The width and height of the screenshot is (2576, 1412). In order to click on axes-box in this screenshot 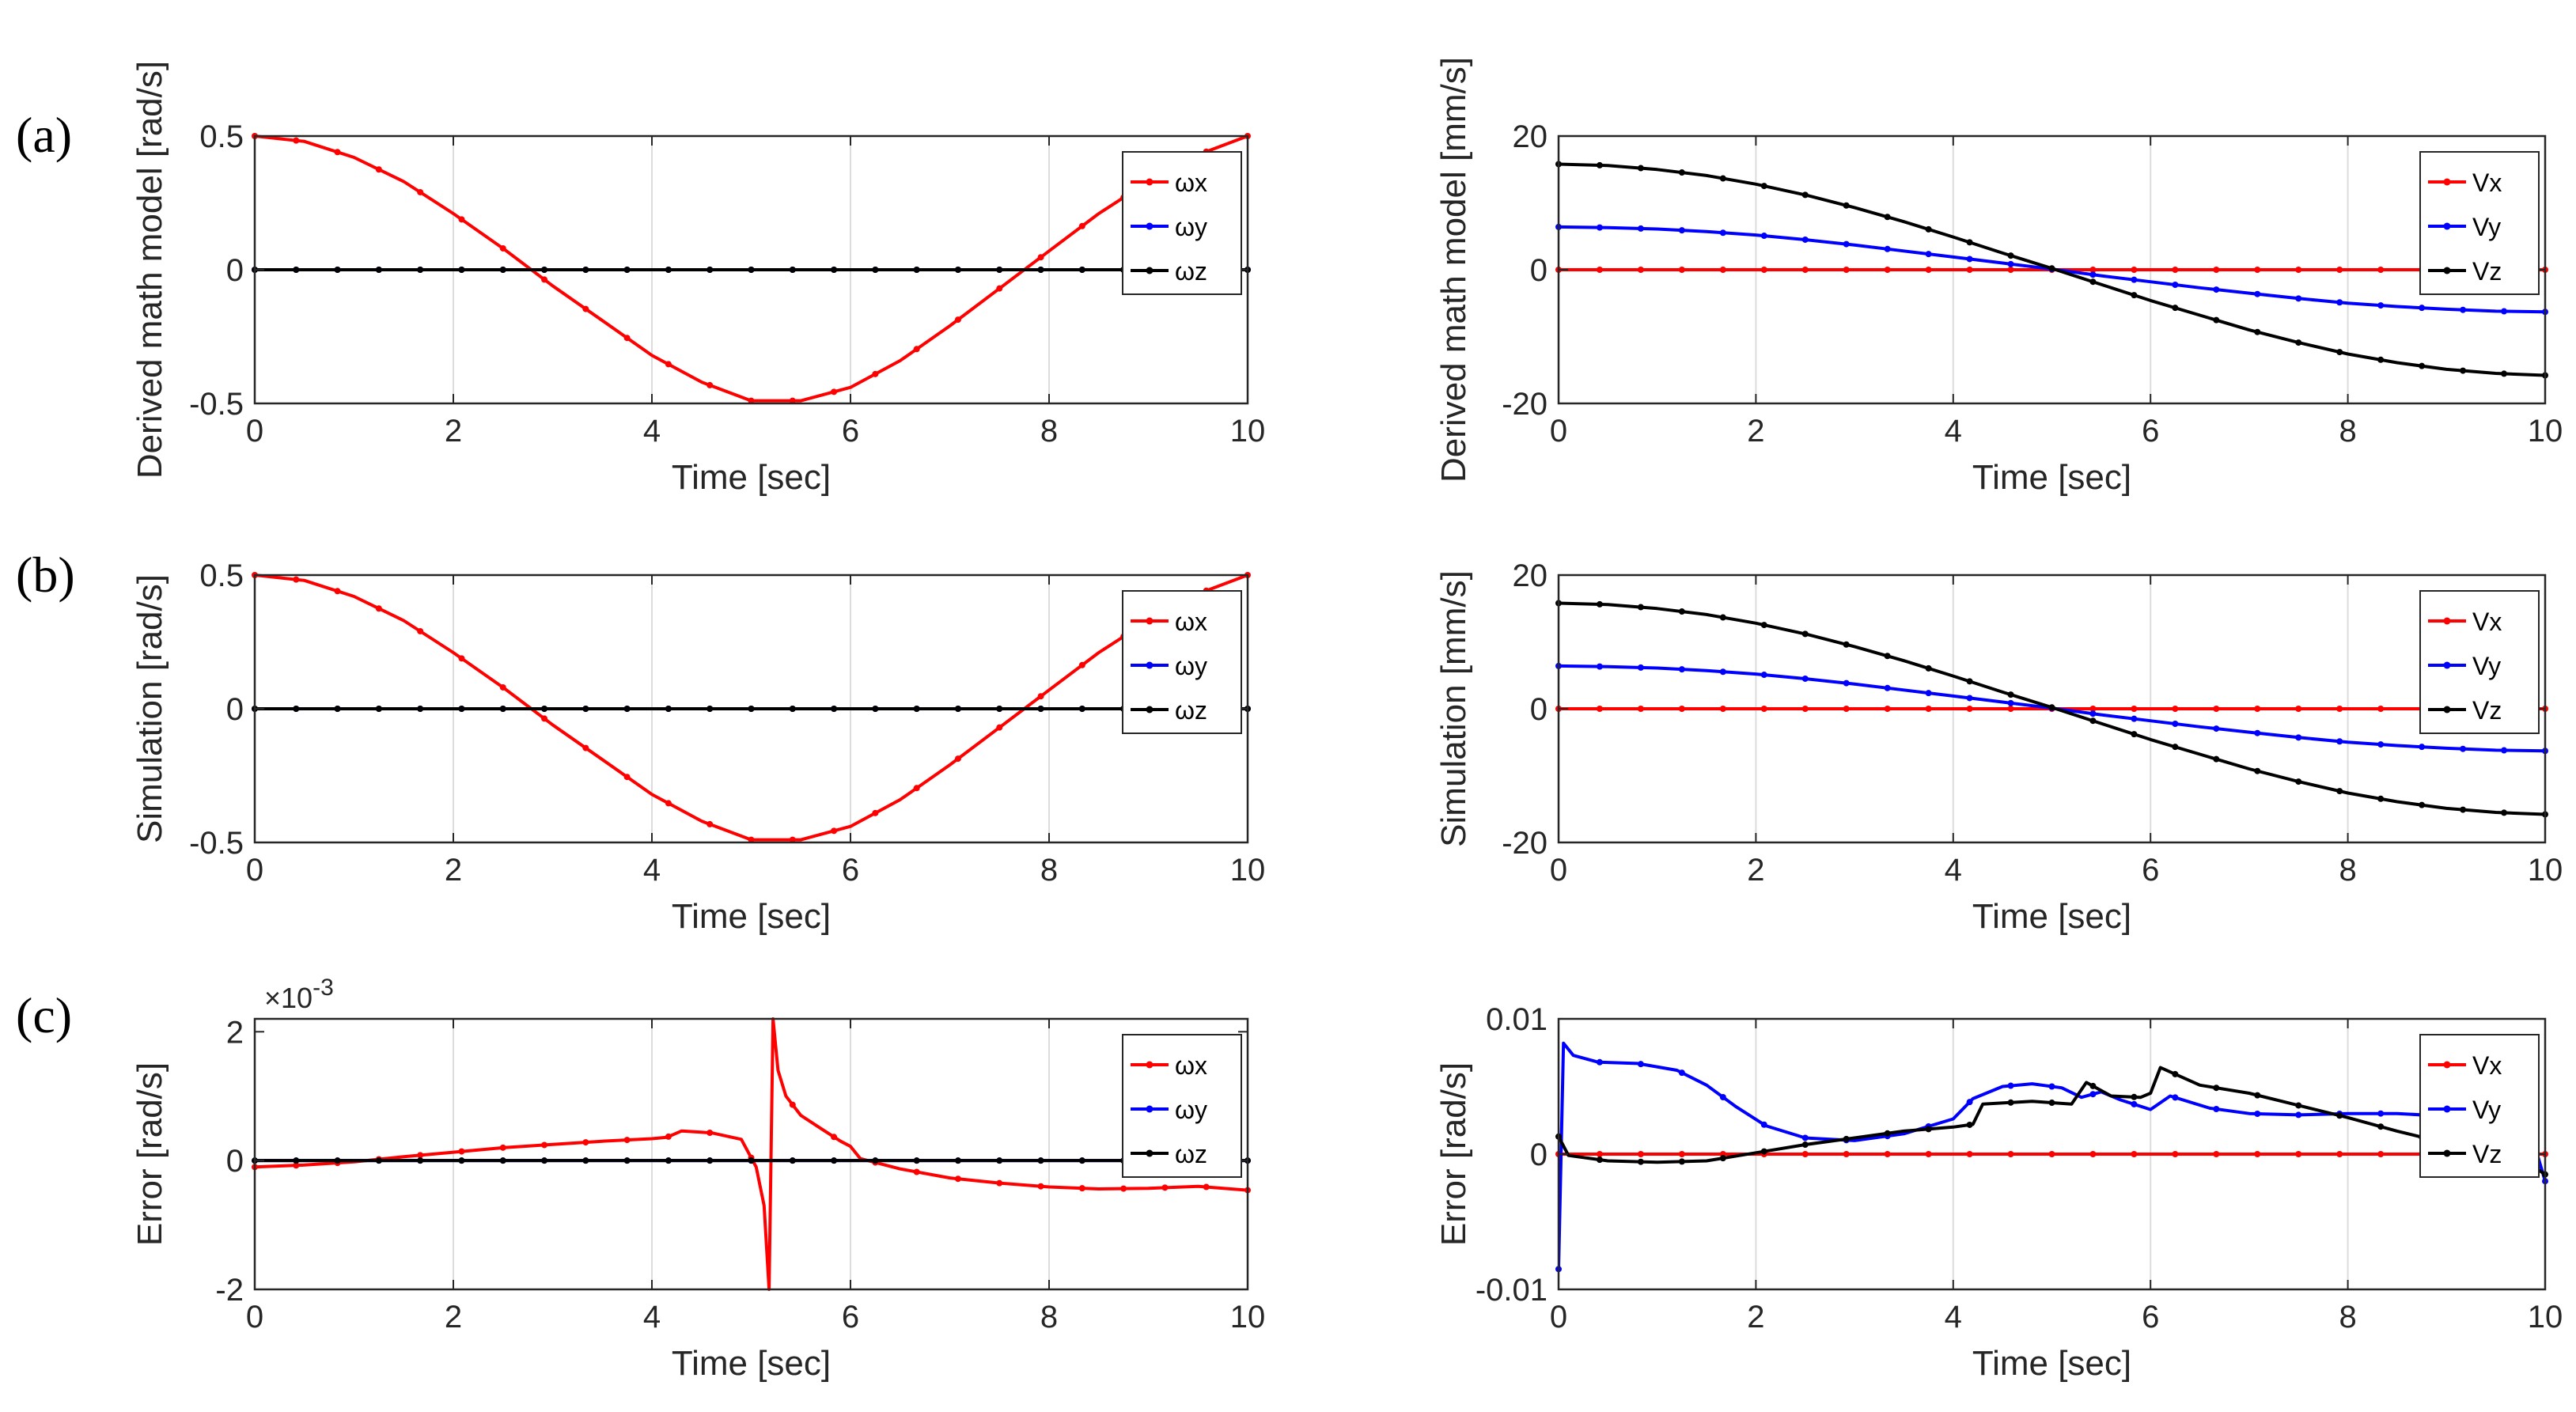, I will do `click(751, 1154)`.